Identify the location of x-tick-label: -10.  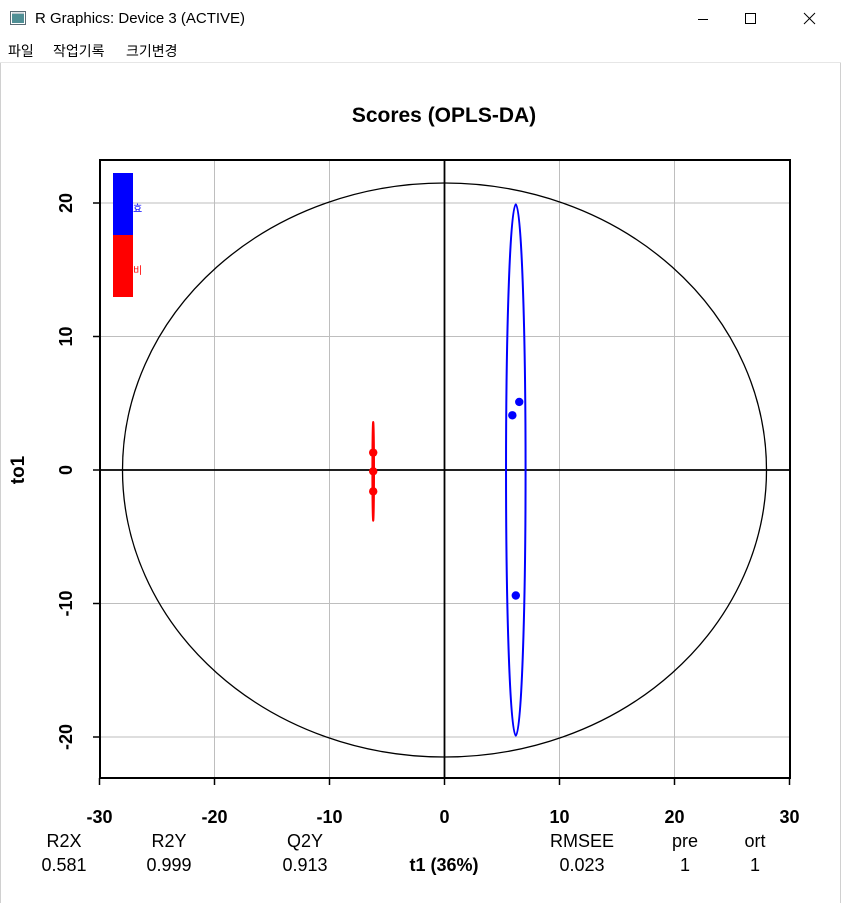
(329, 817).